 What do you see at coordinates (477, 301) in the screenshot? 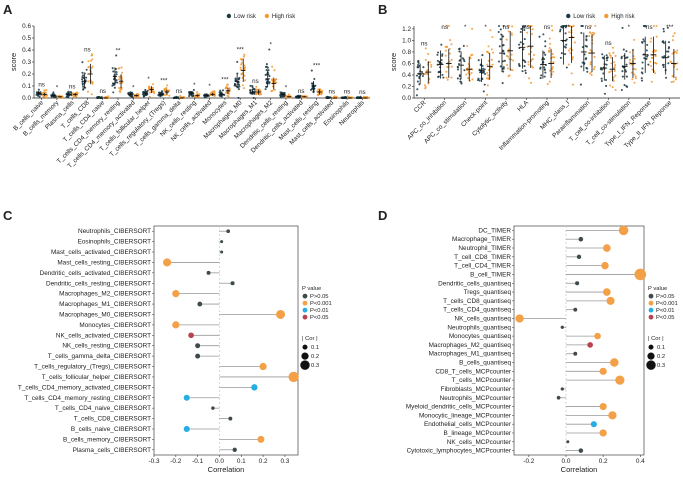
I see `y-tick-label: T_cells_CD8_quantiseq` at bounding box center [477, 301].